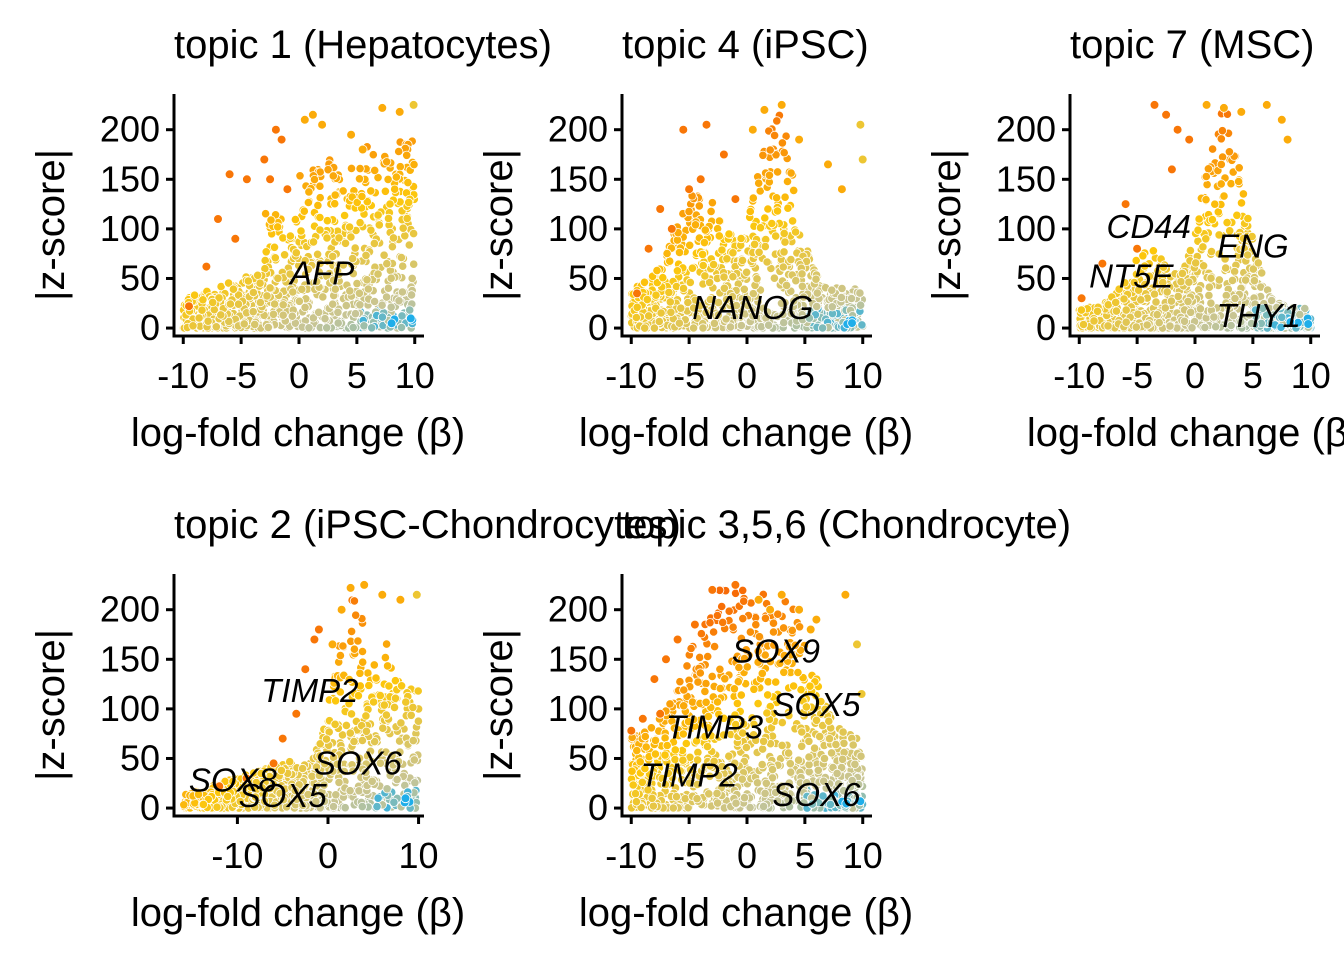 This screenshot has height=960, width=1344. I want to click on x-axis-label: log-fold change (β), so click(1185, 433).